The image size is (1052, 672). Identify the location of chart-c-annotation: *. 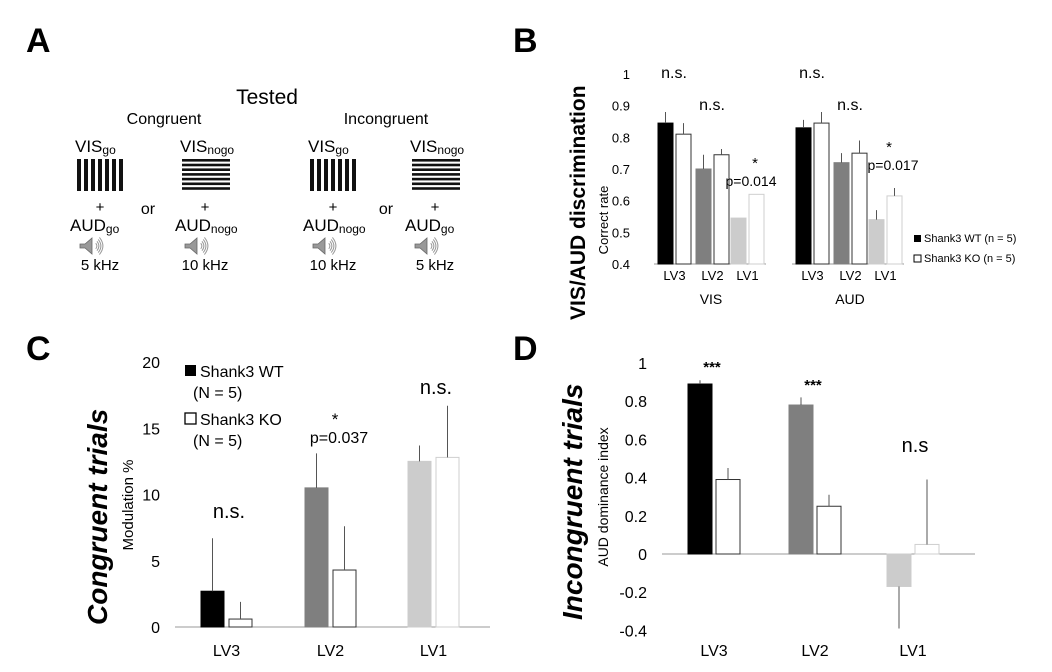
(335, 419).